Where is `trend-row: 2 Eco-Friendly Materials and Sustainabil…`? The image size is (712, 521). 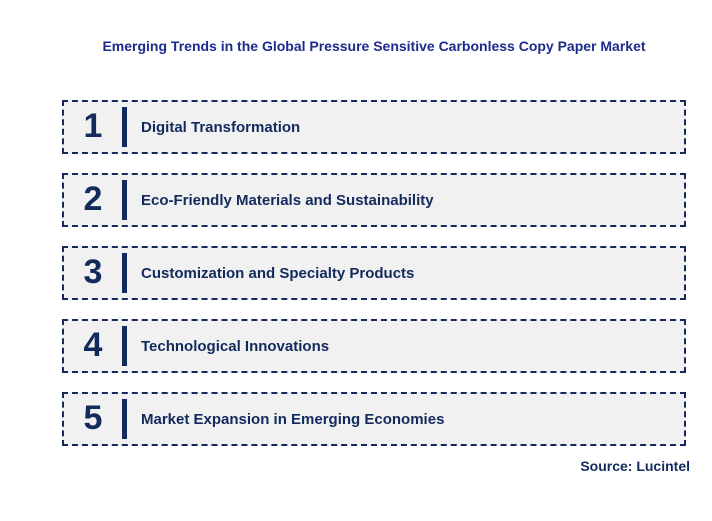 trend-row: 2 Eco-Friendly Materials and Sustainabil… is located at coordinates (374, 200).